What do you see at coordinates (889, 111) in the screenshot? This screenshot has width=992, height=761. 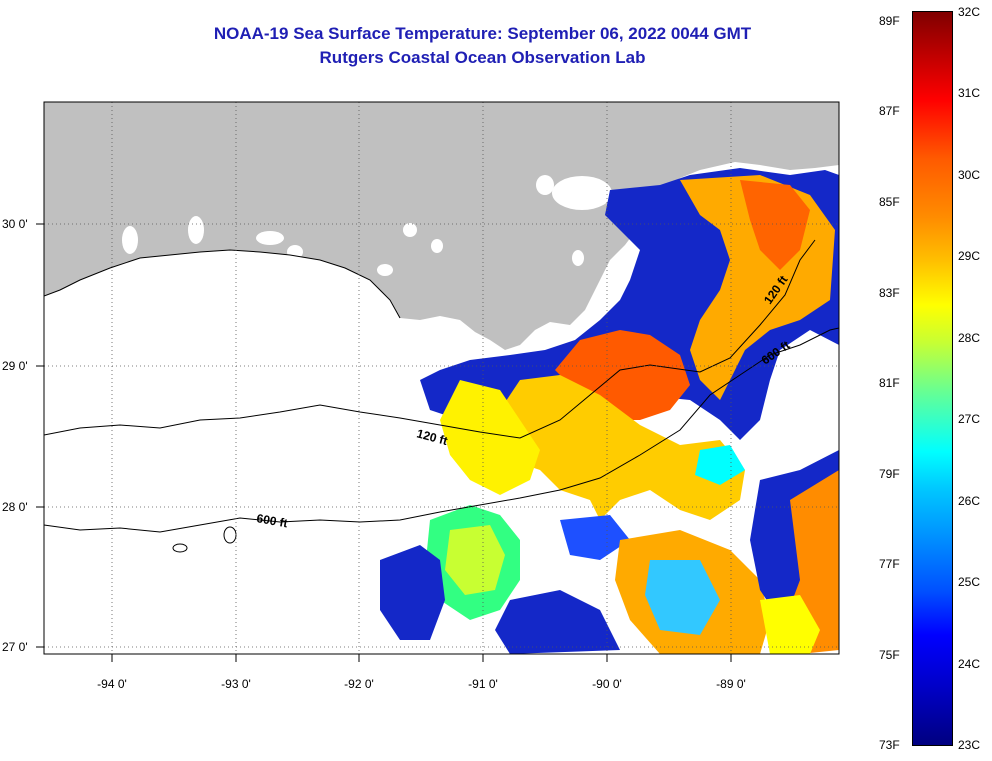 I see `colorbar-f-label: 87F` at bounding box center [889, 111].